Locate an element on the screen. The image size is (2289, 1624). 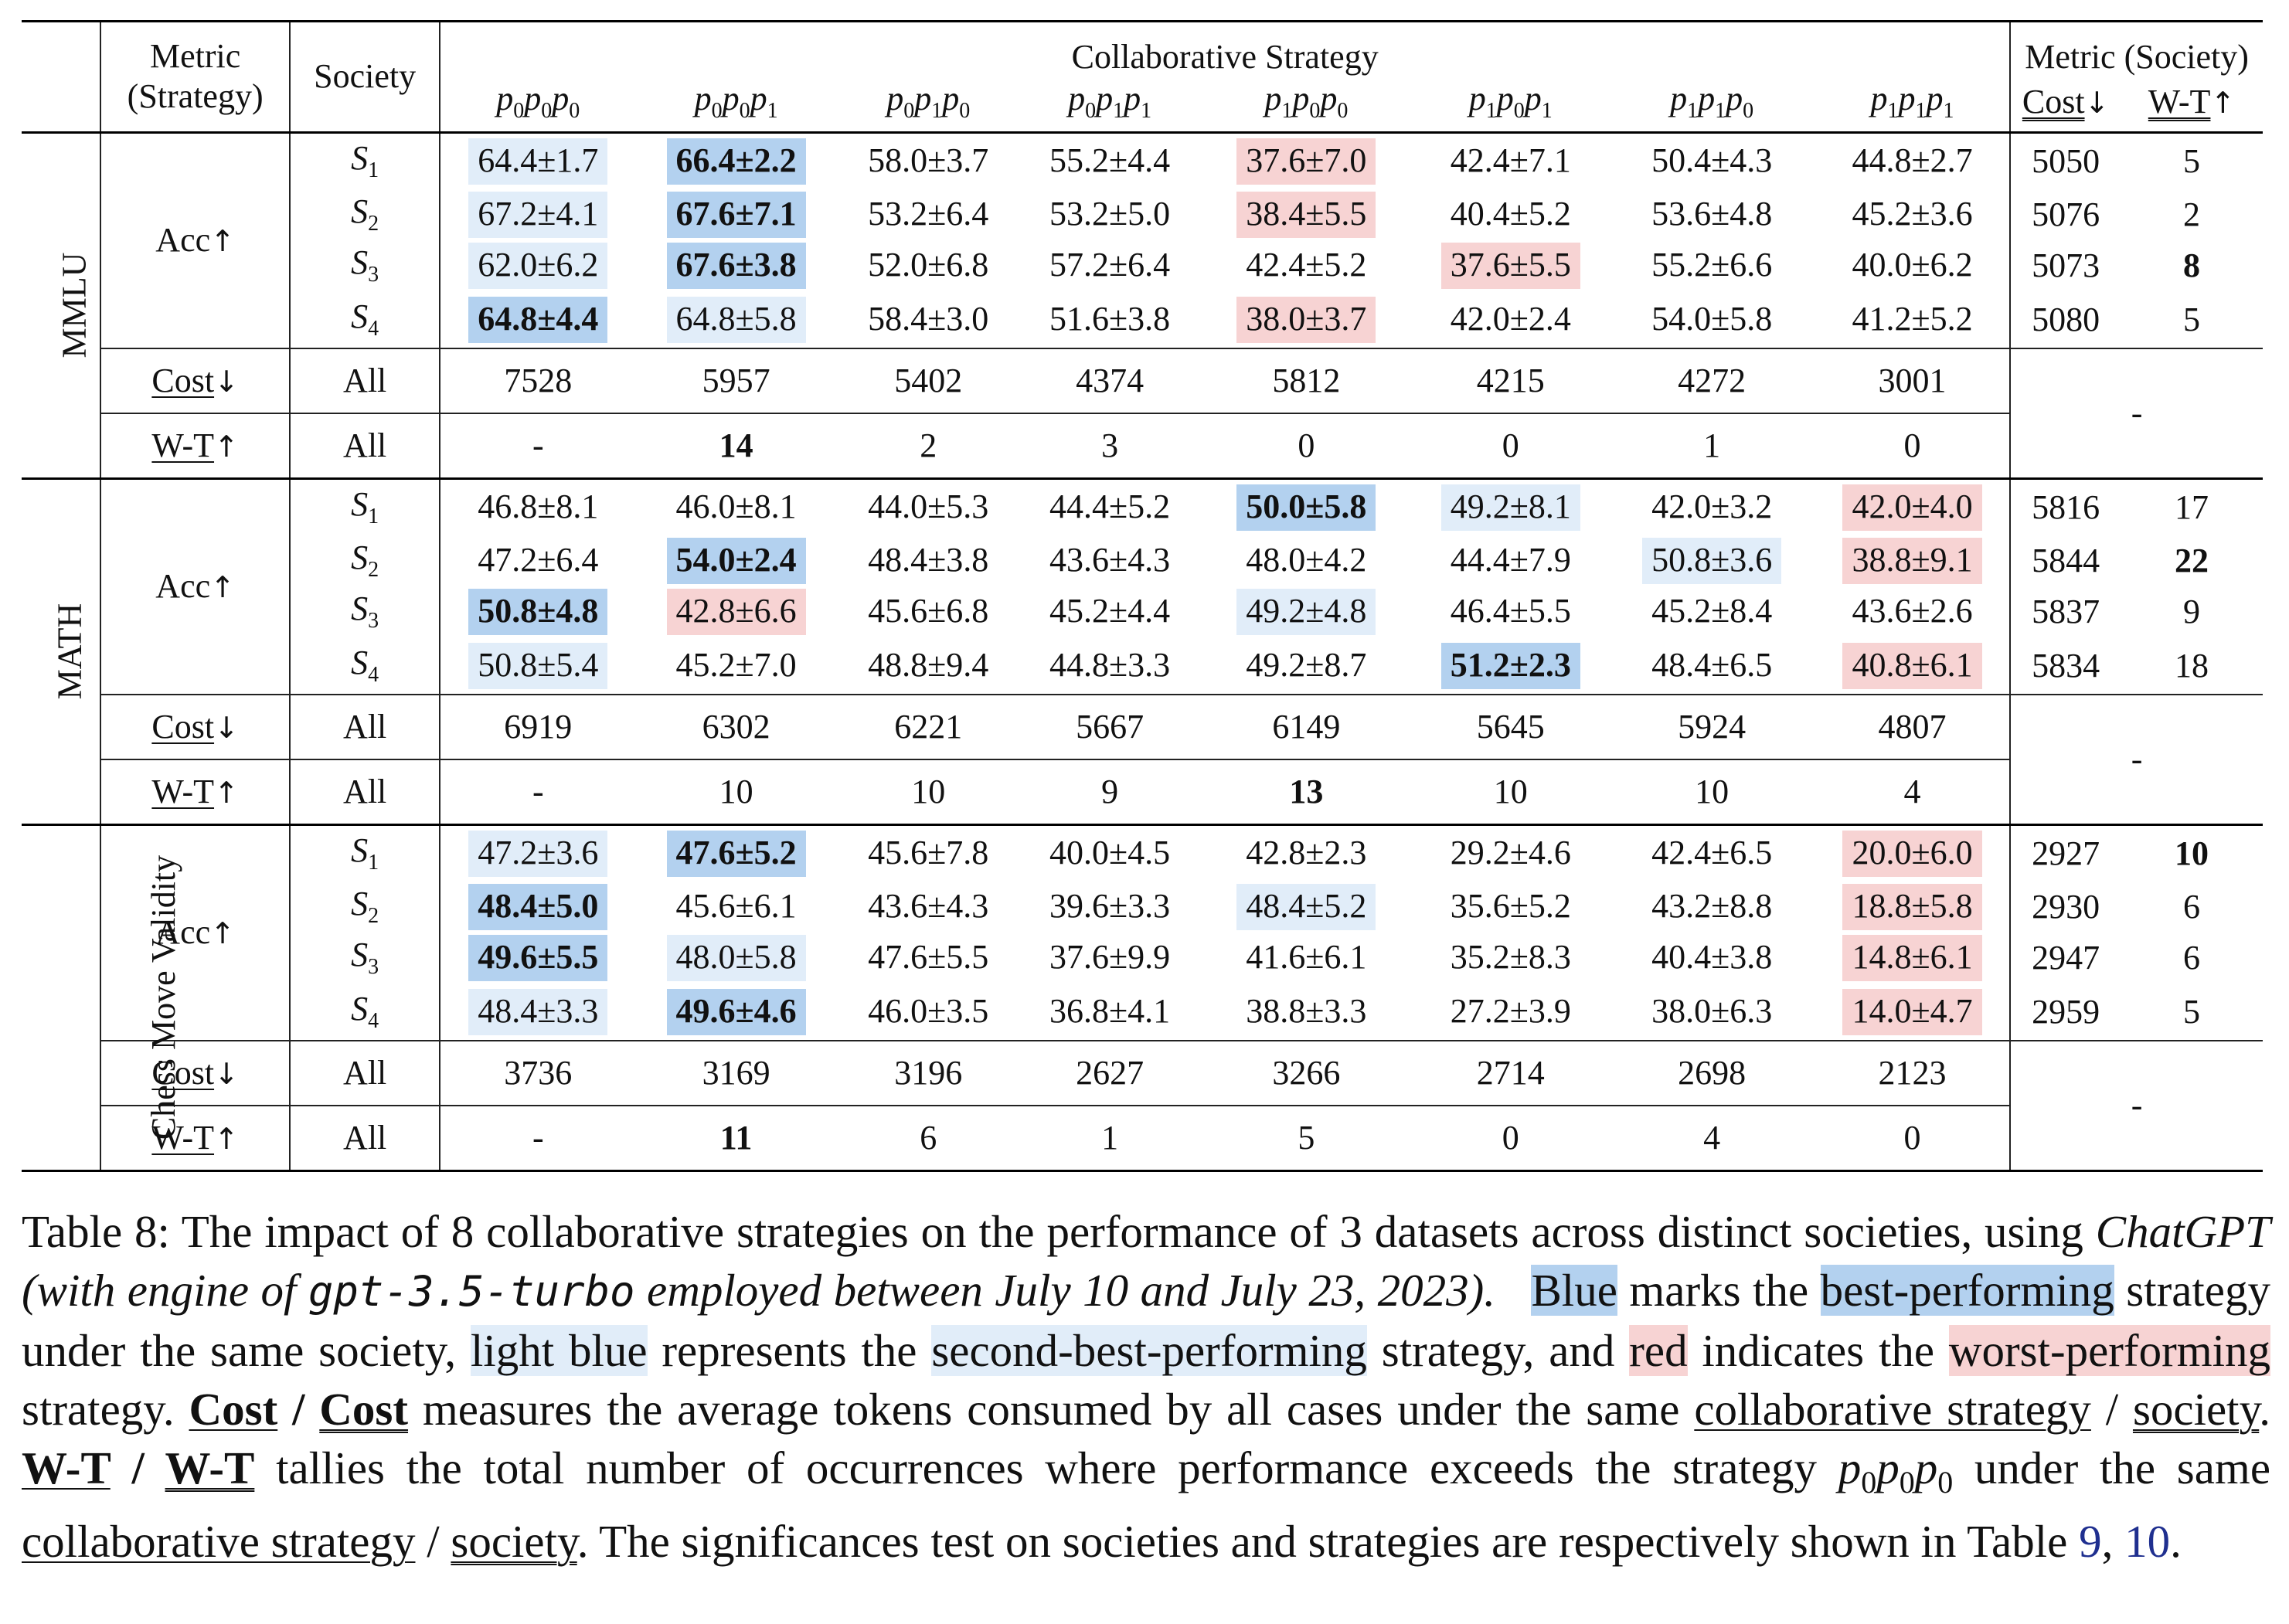
up-arrow-icon: ↑ is located at coordinates (227, 1139).